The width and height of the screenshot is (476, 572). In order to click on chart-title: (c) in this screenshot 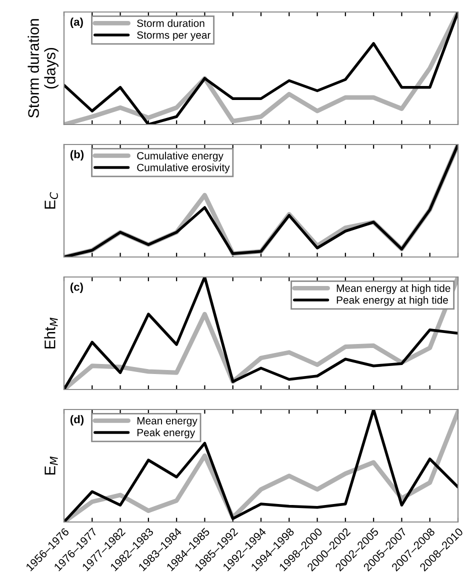, I will do `click(76, 287)`.